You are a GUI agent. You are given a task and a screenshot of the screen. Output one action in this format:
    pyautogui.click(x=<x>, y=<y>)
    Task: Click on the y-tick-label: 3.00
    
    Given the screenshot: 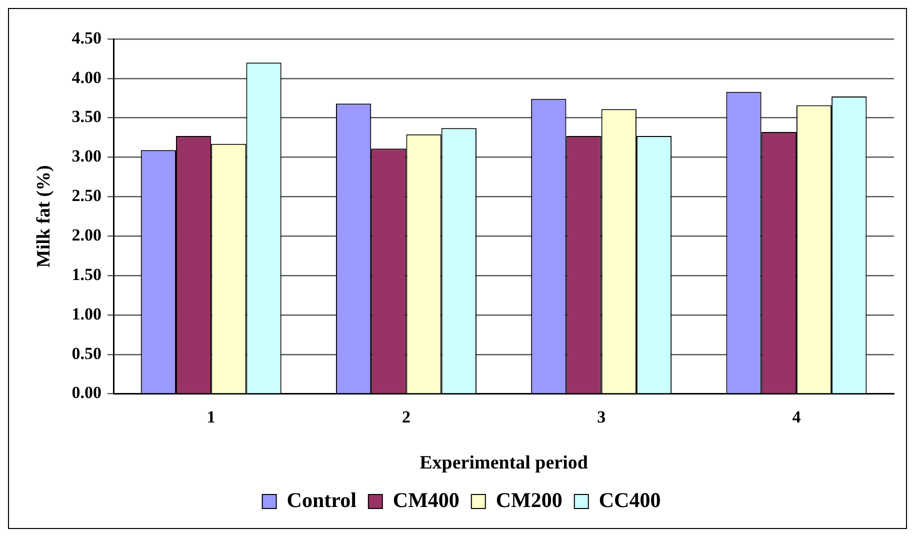 What is the action you would take?
    pyautogui.click(x=87, y=156)
    